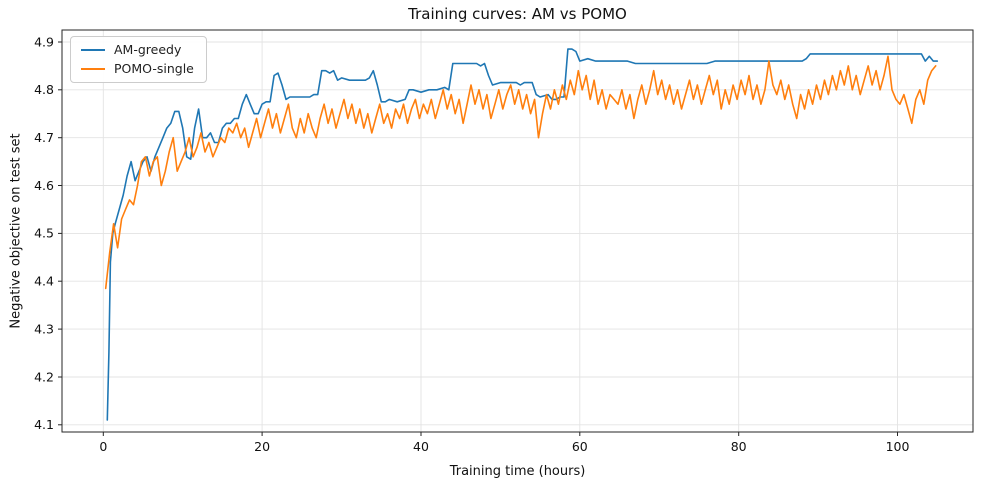 This screenshot has width=989, height=490. Describe the element at coordinates (93, 68) in the screenshot. I see `pomo-single-line-swatch` at that location.